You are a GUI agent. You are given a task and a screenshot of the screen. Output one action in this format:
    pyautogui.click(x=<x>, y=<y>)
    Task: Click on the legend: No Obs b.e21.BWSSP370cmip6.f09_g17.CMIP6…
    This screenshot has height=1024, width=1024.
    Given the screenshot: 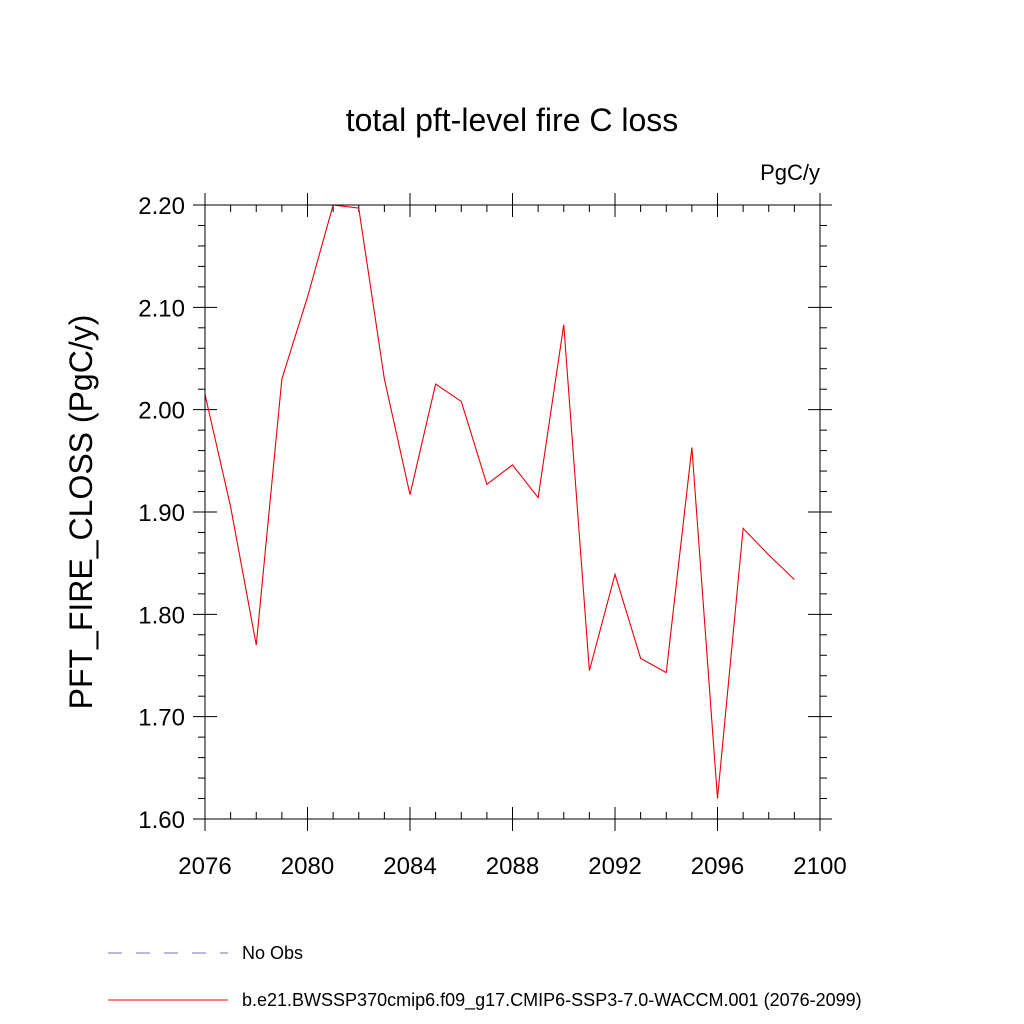 What is the action you would take?
    pyautogui.click(x=485, y=977)
    